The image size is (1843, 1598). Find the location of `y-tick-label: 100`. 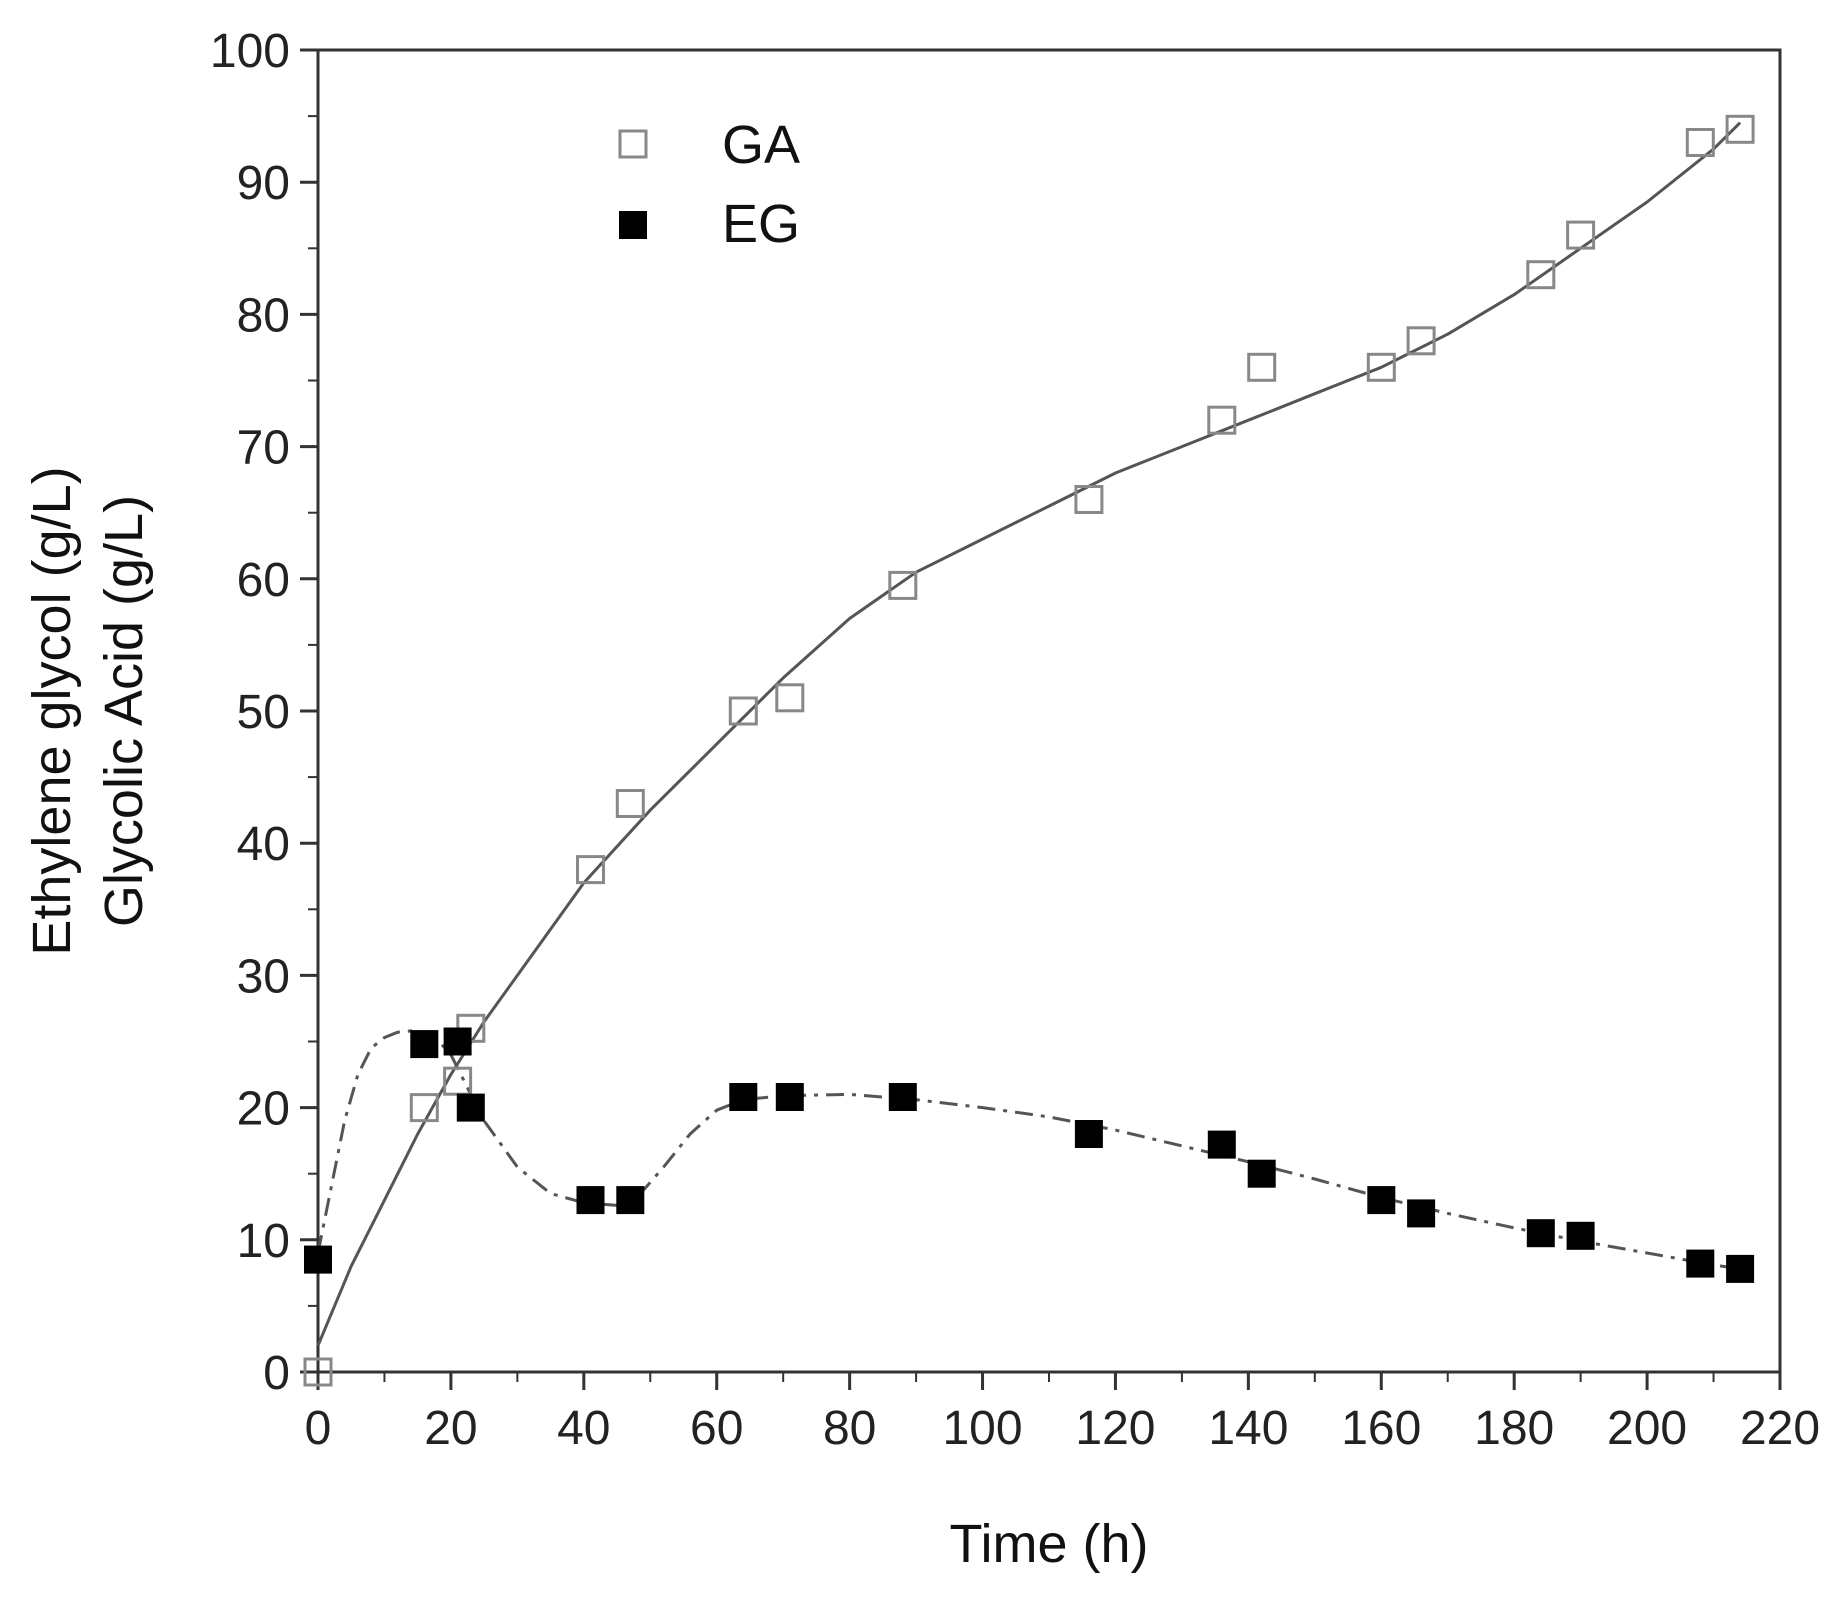

y-tick-label: 100 is located at coordinates (250, 51).